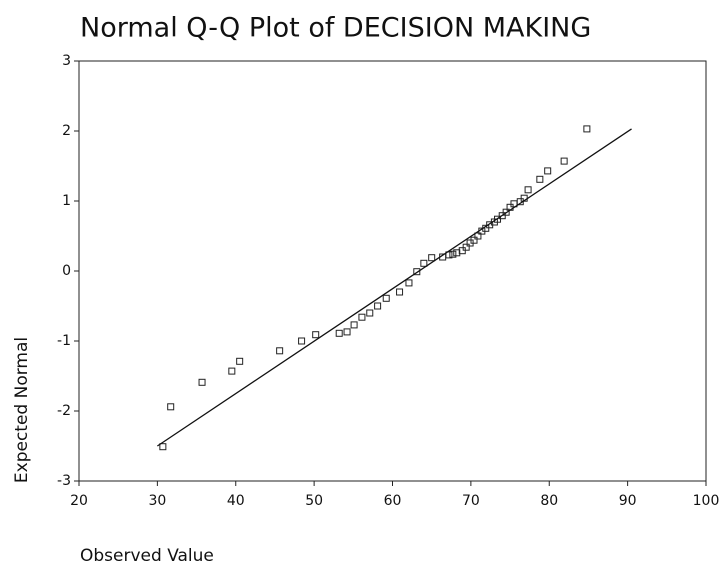  I want to click on x-tick-label: 20, so click(79, 501).